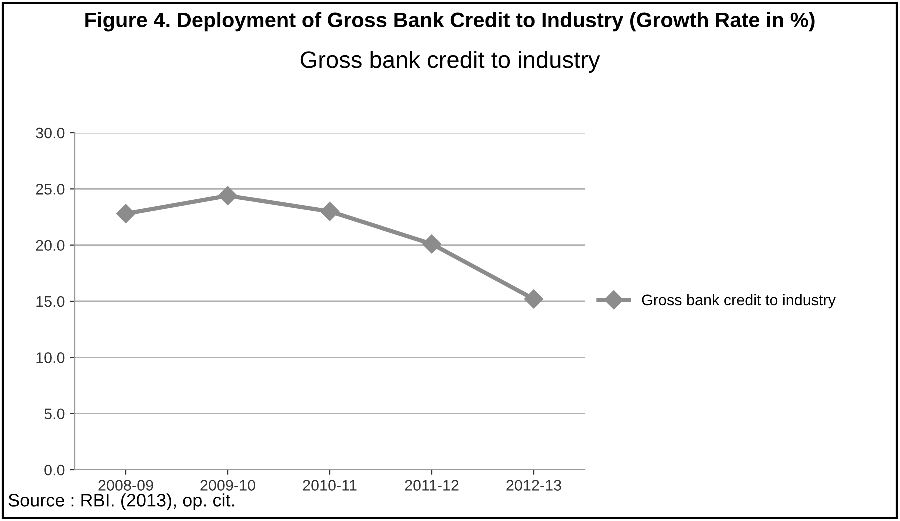 The width and height of the screenshot is (900, 521). What do you see at coordinates (126, 485) in the screenshot?
I see `x-tick-label: 2008-09` at bounding box center [126, 485].